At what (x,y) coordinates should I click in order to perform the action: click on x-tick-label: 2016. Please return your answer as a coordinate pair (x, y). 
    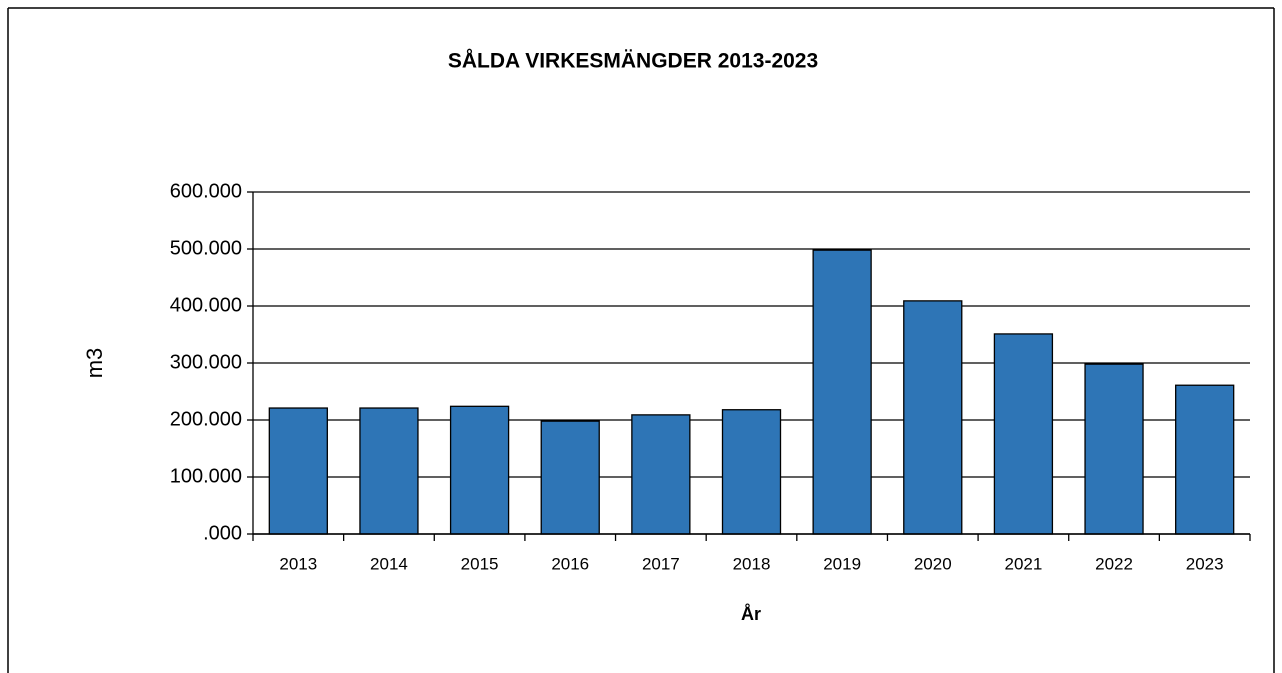
    Looking at the image, I should click on (570, 563).